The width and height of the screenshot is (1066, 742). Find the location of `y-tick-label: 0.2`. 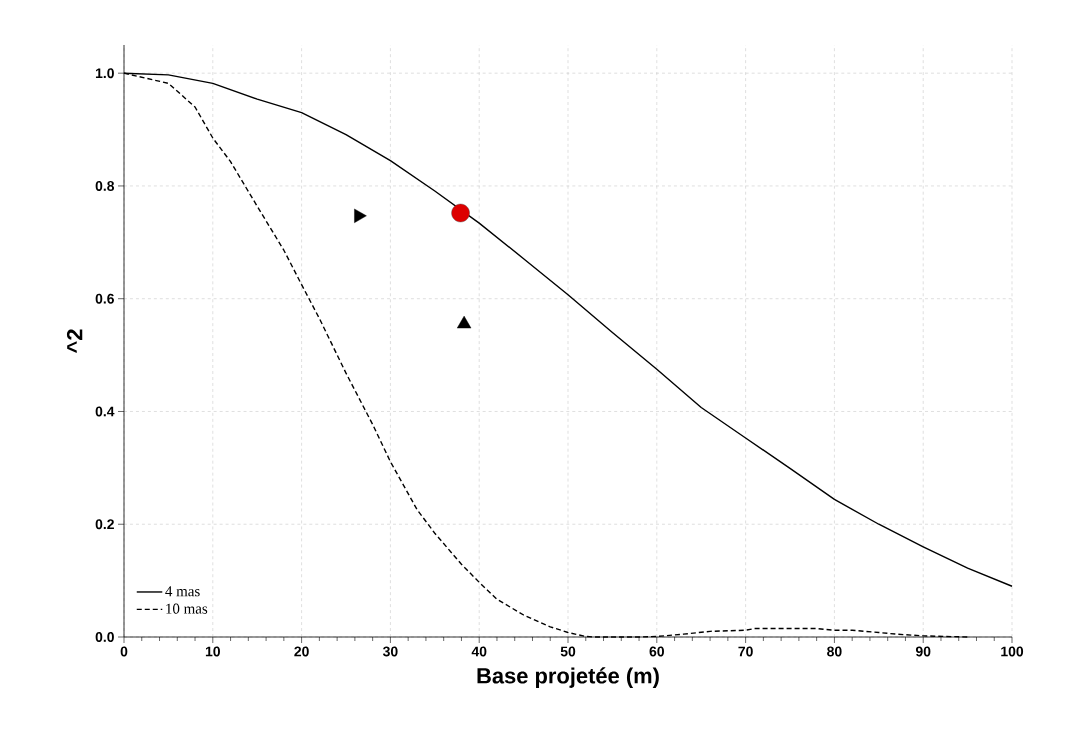

y-tick-label: 0.2 is located at coordinates (104, 524).